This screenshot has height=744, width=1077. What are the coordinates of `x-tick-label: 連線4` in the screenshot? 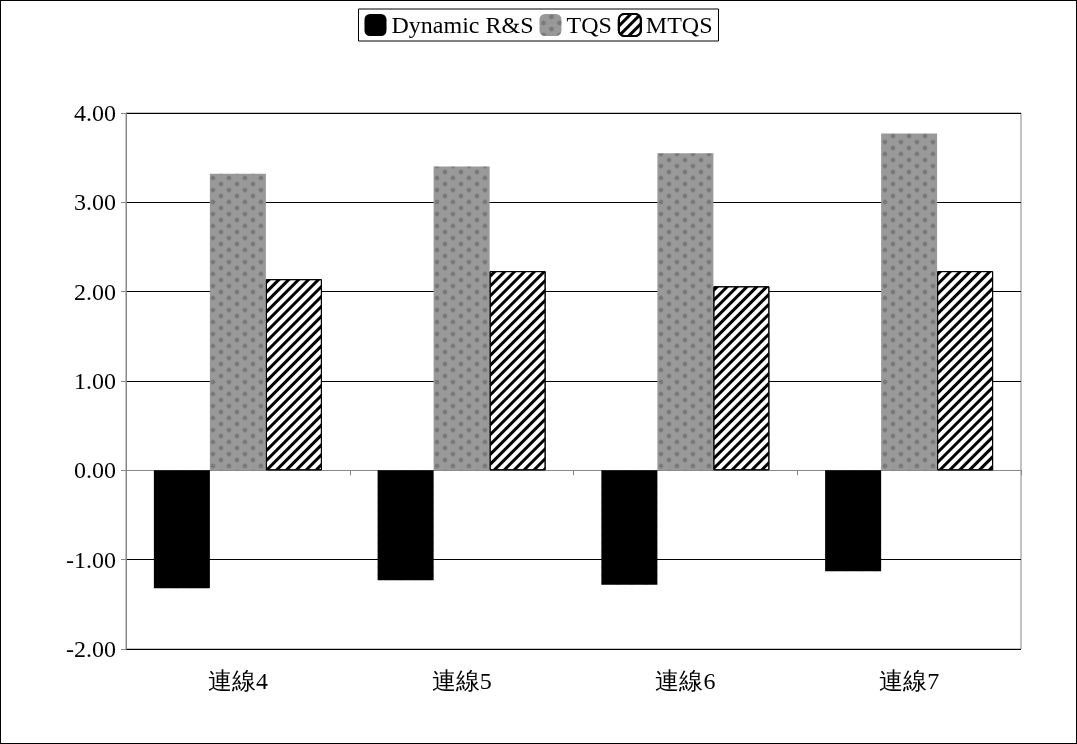 It's located at (237, 681).